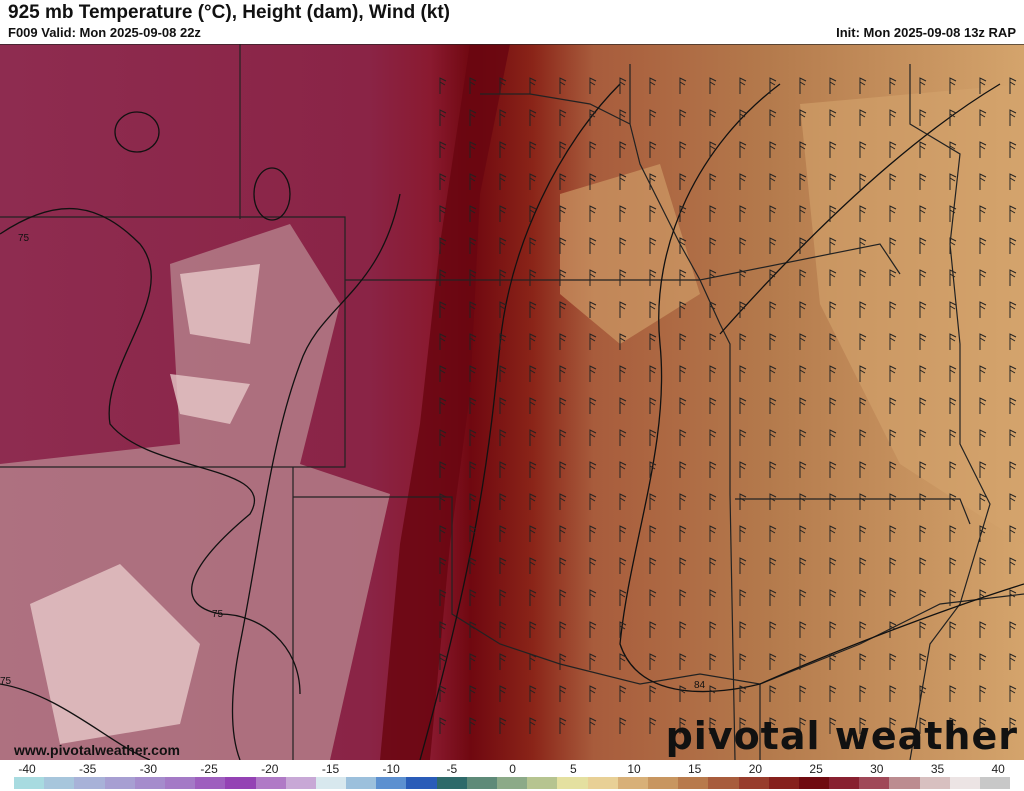 This screenshot has width=1024, height=791. I want to click on colorbar-tick: 15, so click(695, 769).